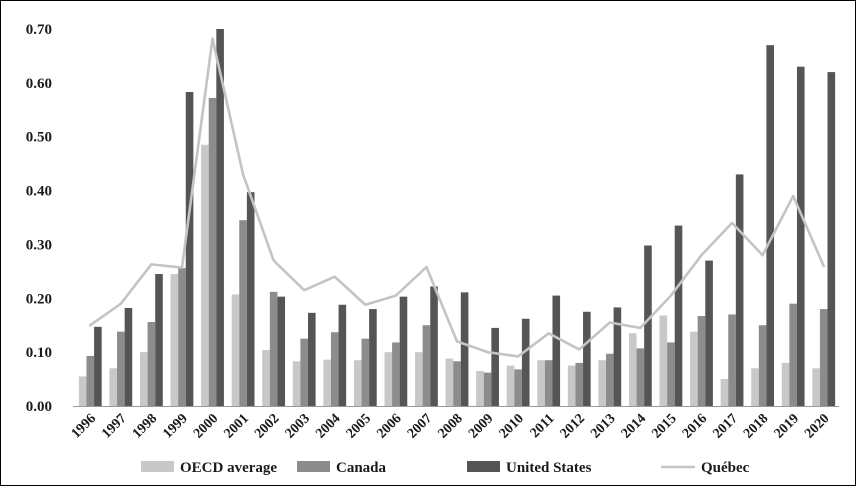  What do you see at coordinates (365, 372) in the screenshot?
I see `bar-canada-2005` at bounding box center [365, 372].